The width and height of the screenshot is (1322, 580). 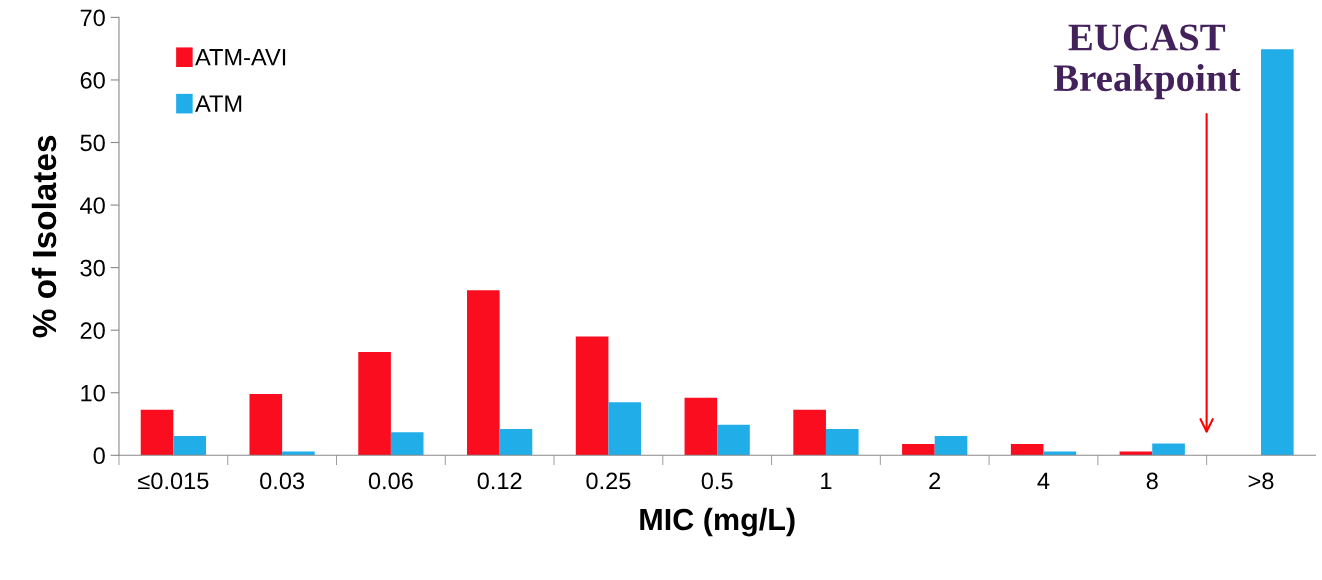 I want to click on annotation: EUCAST Breakpoint, so click(x=1147, y=62).